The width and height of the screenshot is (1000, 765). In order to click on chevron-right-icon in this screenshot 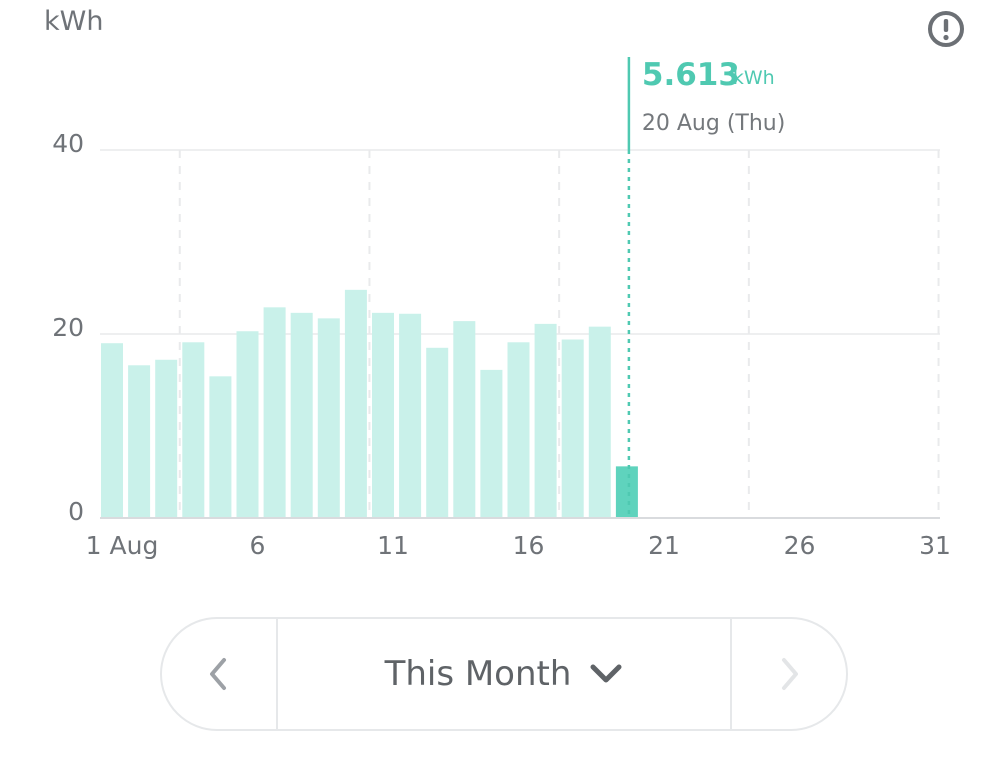, I will do `click(790, 674)`.